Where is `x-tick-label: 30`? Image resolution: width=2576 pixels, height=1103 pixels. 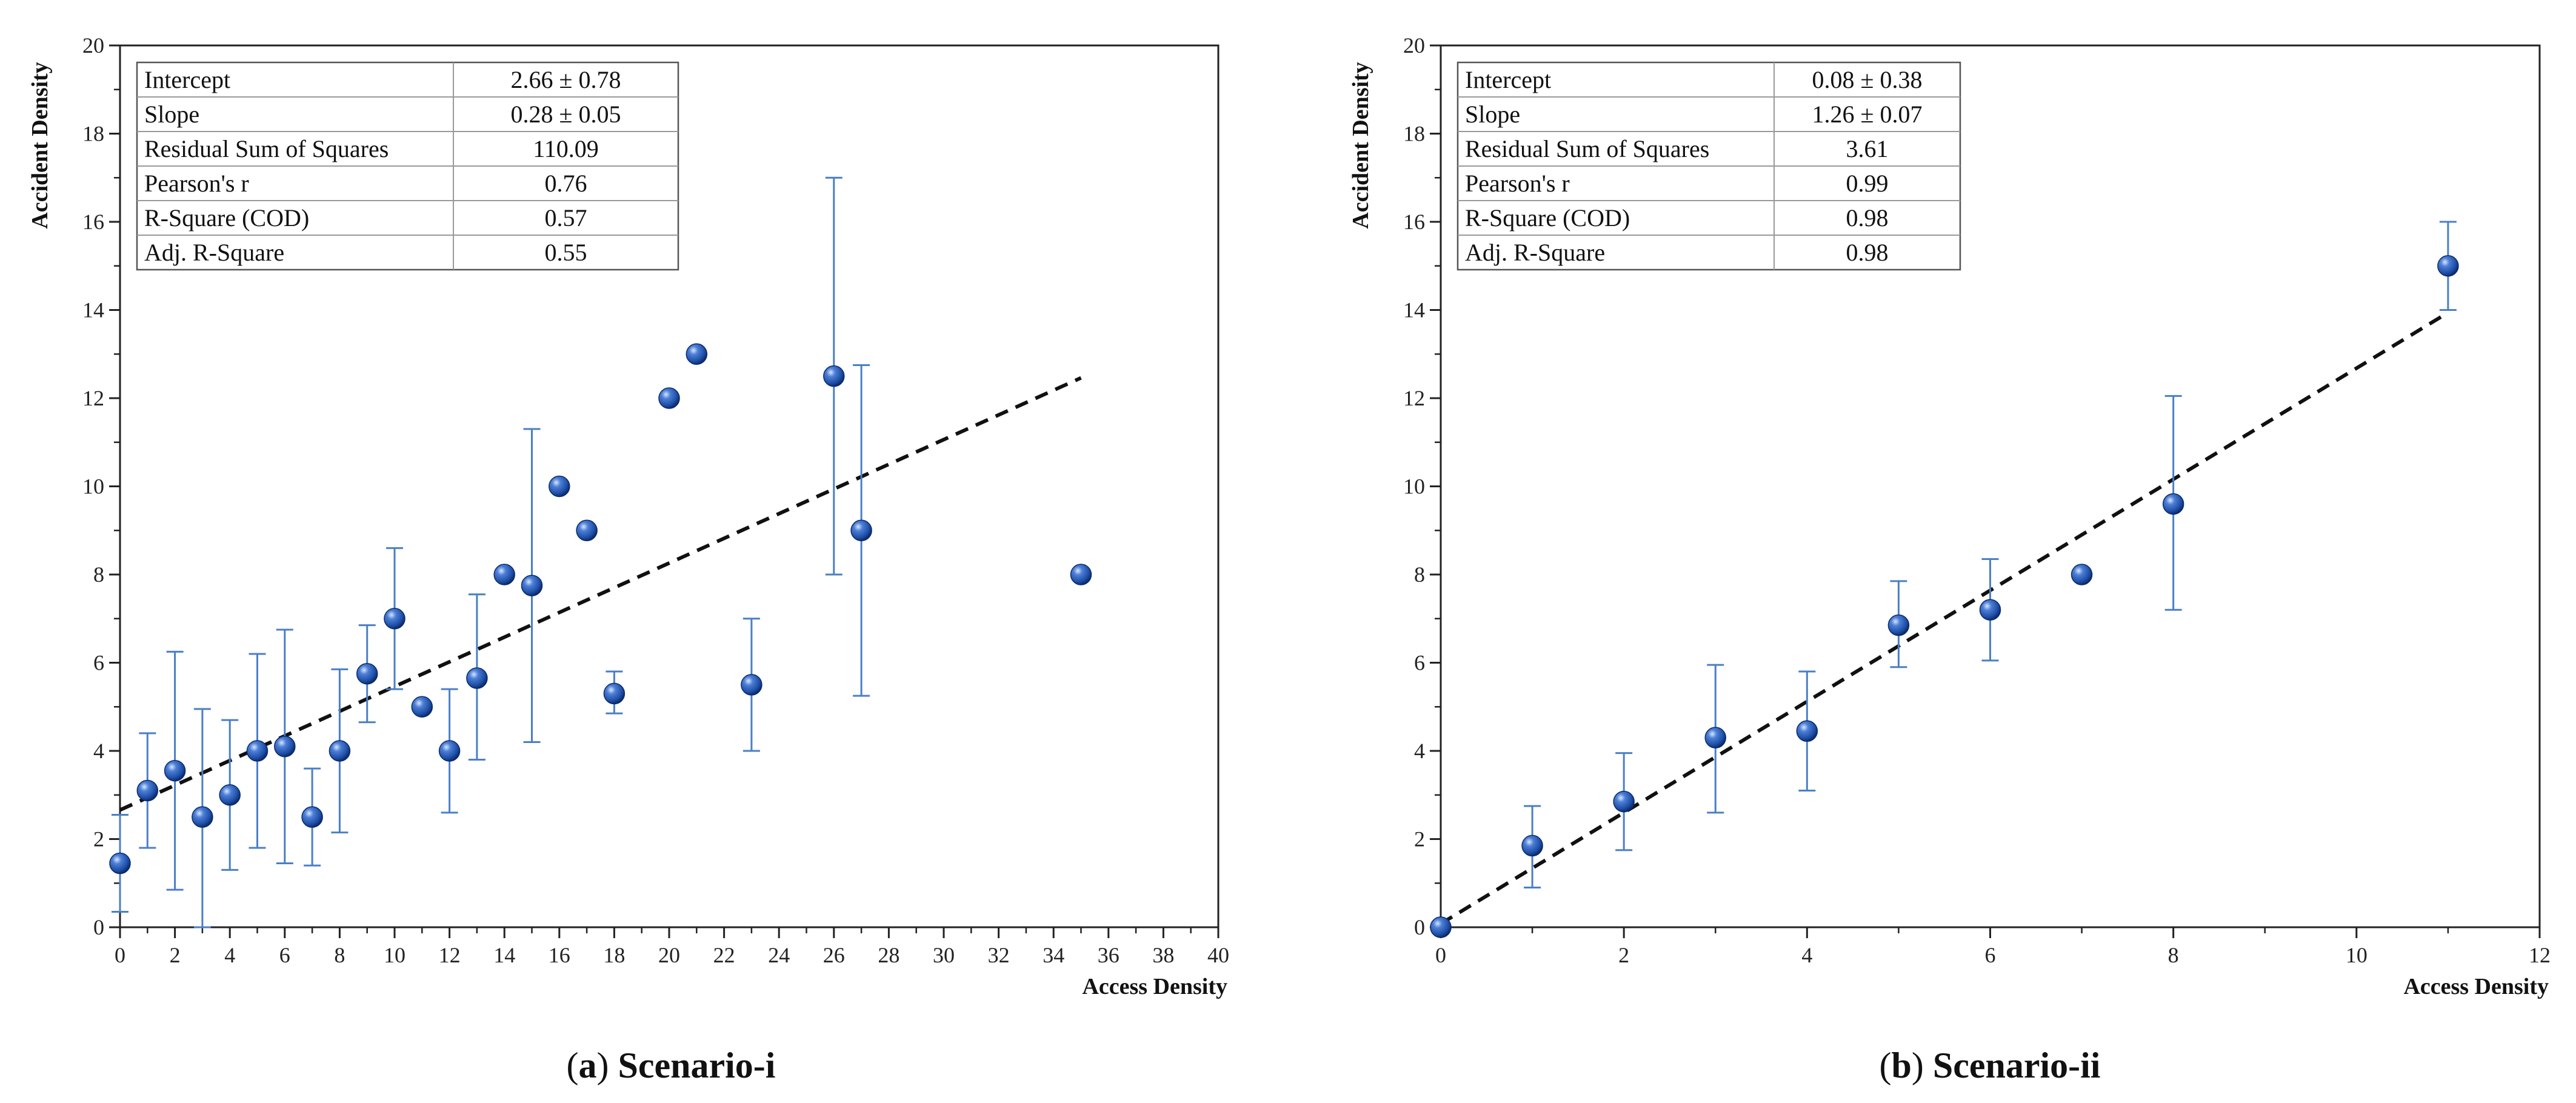 x-tick-label: 30 is located at coordinates (944, 955).